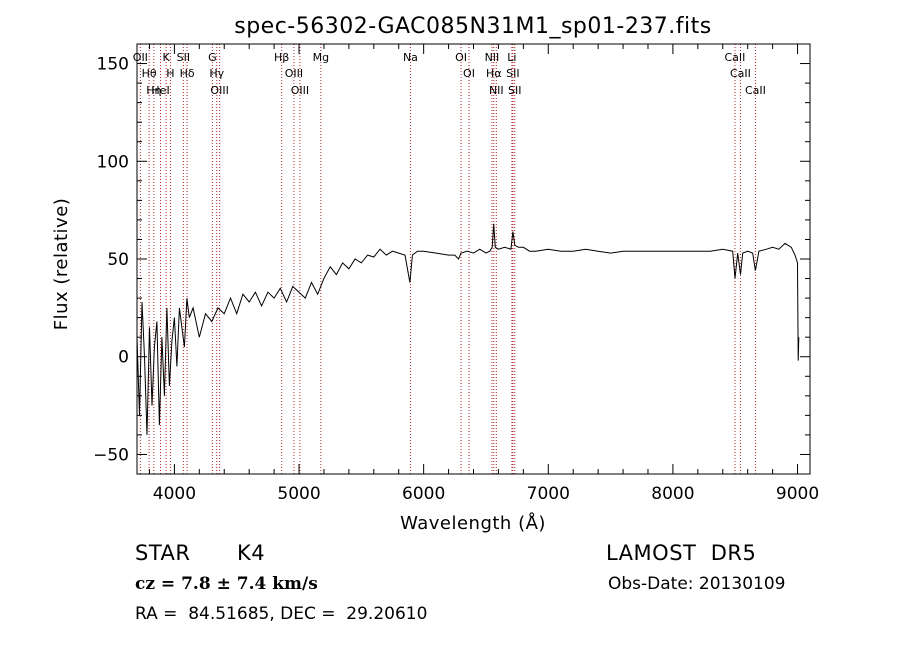  What do you see at coordinates (681, 553) in the screenshot?
I see `survey-label: LAMOST DR5` at bounding box center [681, 553].